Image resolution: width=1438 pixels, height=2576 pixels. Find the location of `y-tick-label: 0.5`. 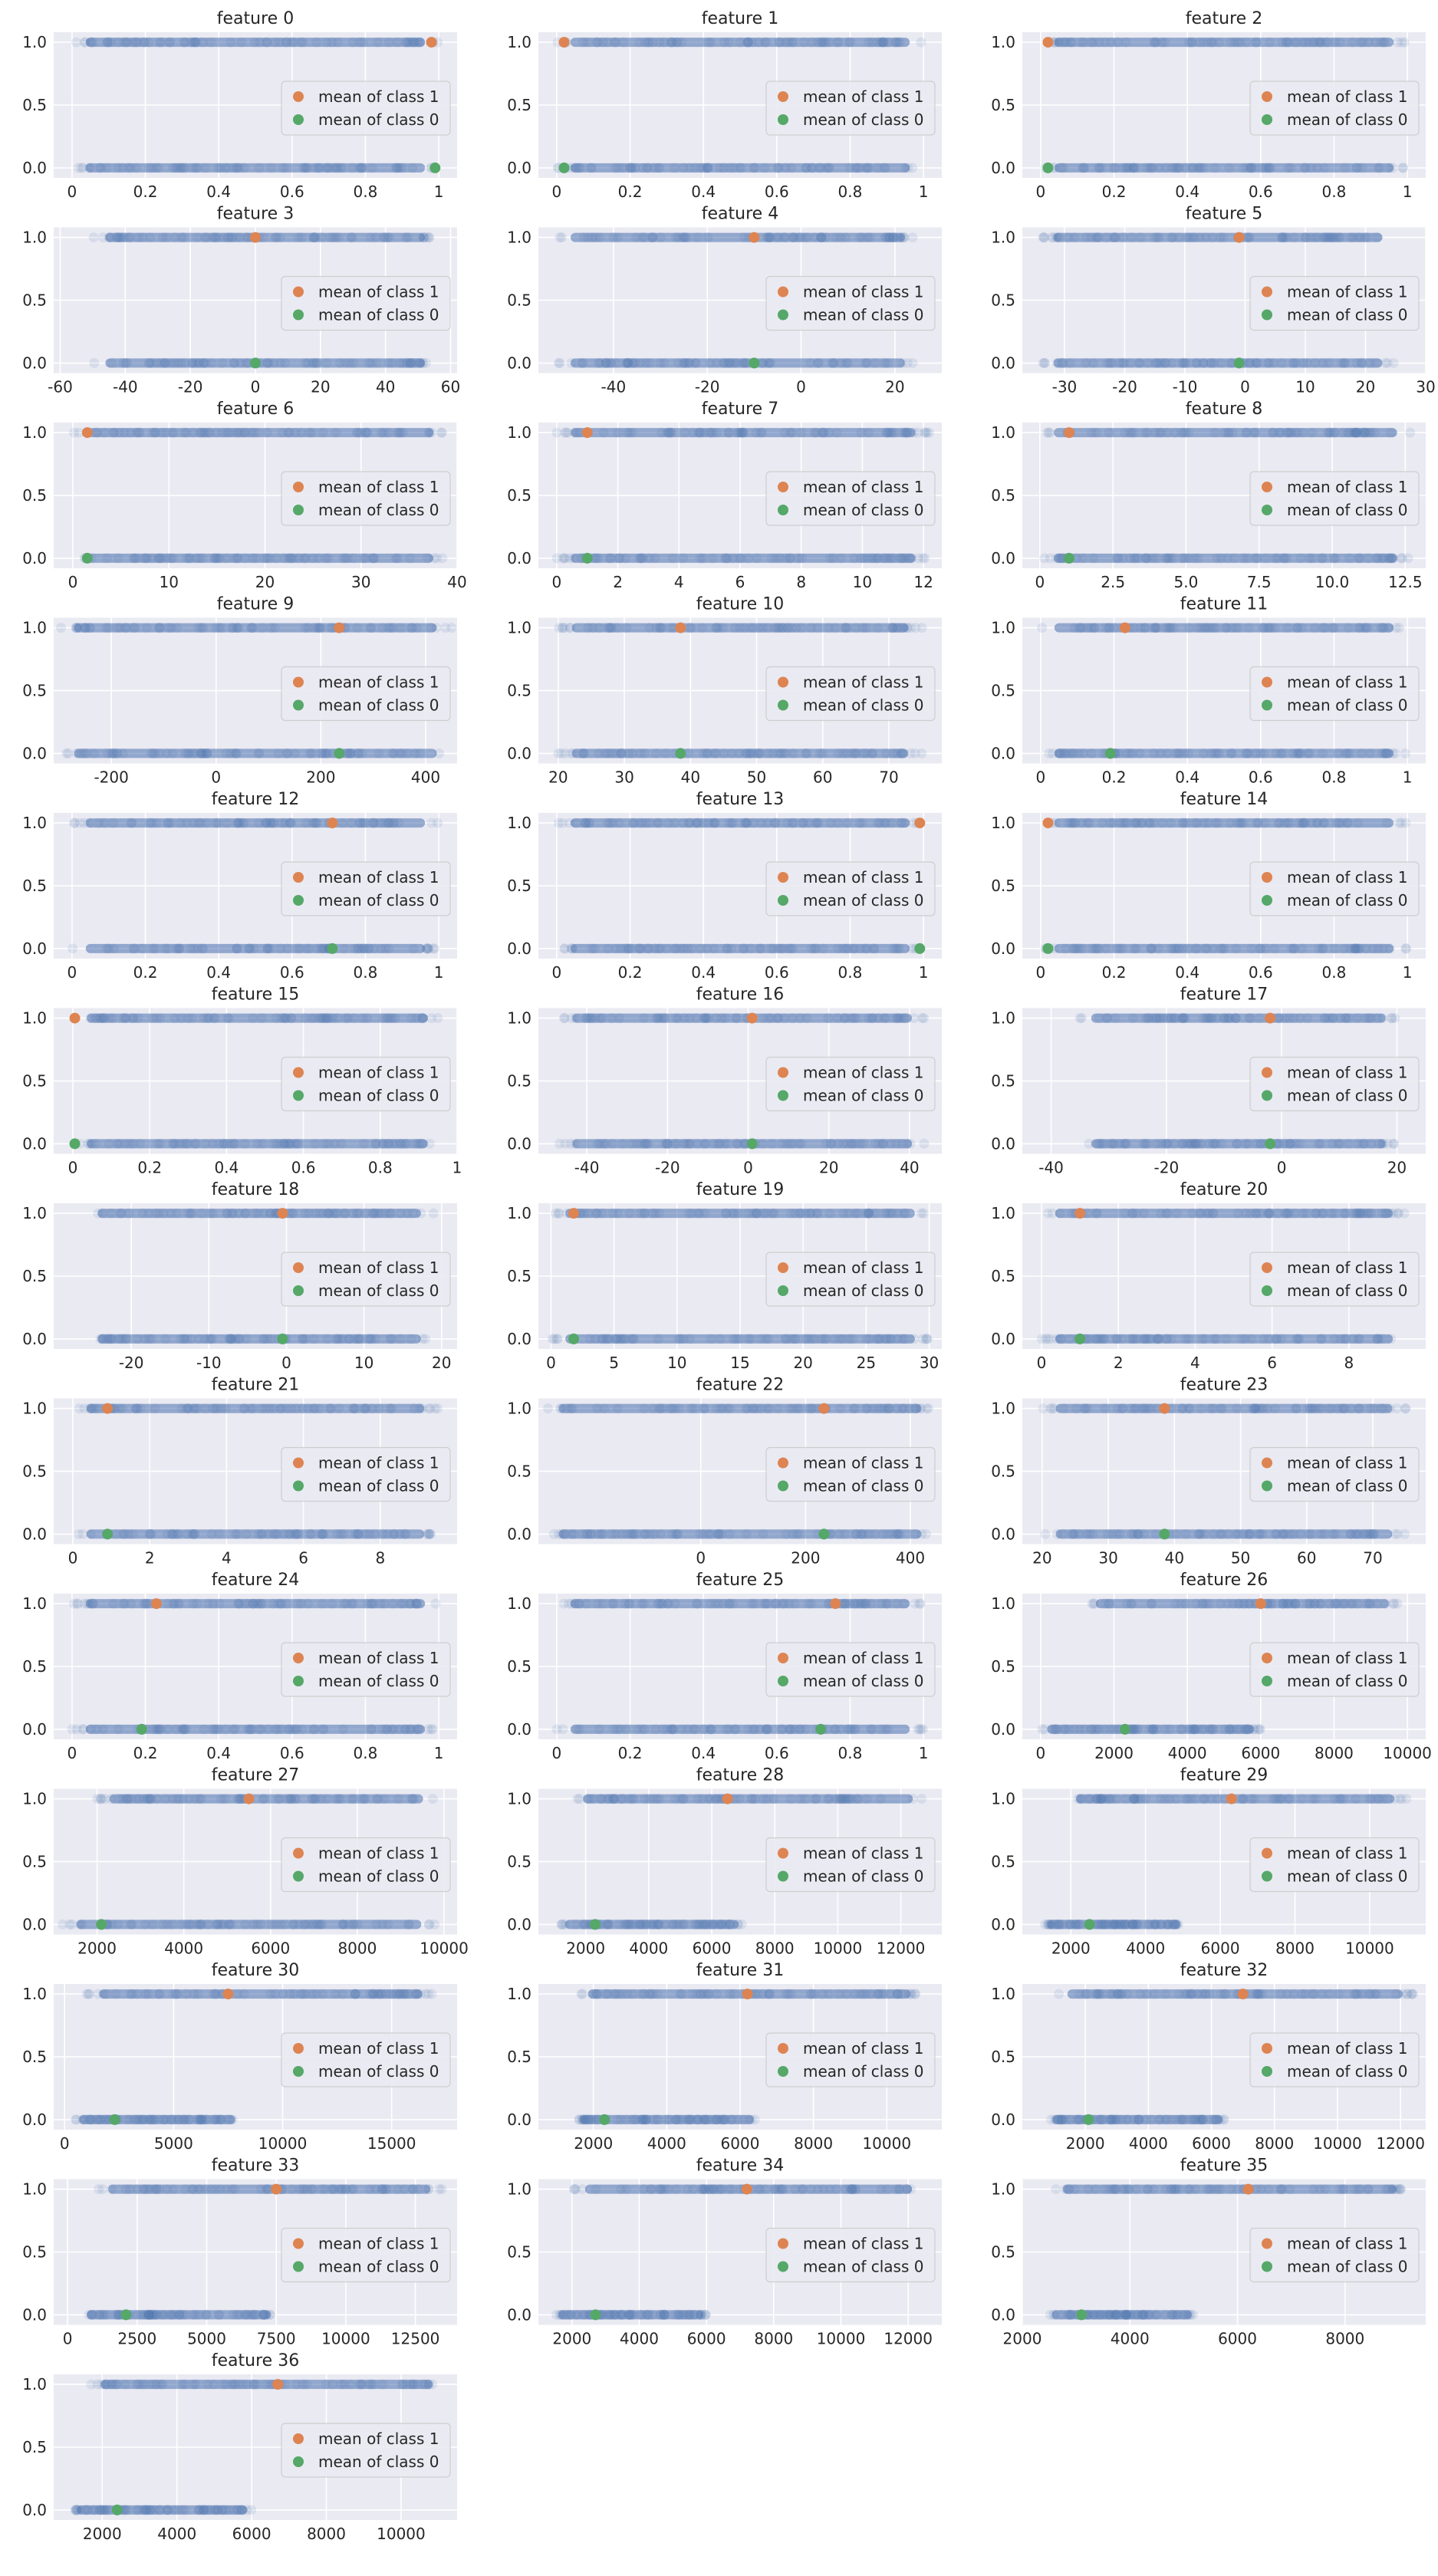

y-tick-label: 0.5 is located at coordinates (1003, 886).